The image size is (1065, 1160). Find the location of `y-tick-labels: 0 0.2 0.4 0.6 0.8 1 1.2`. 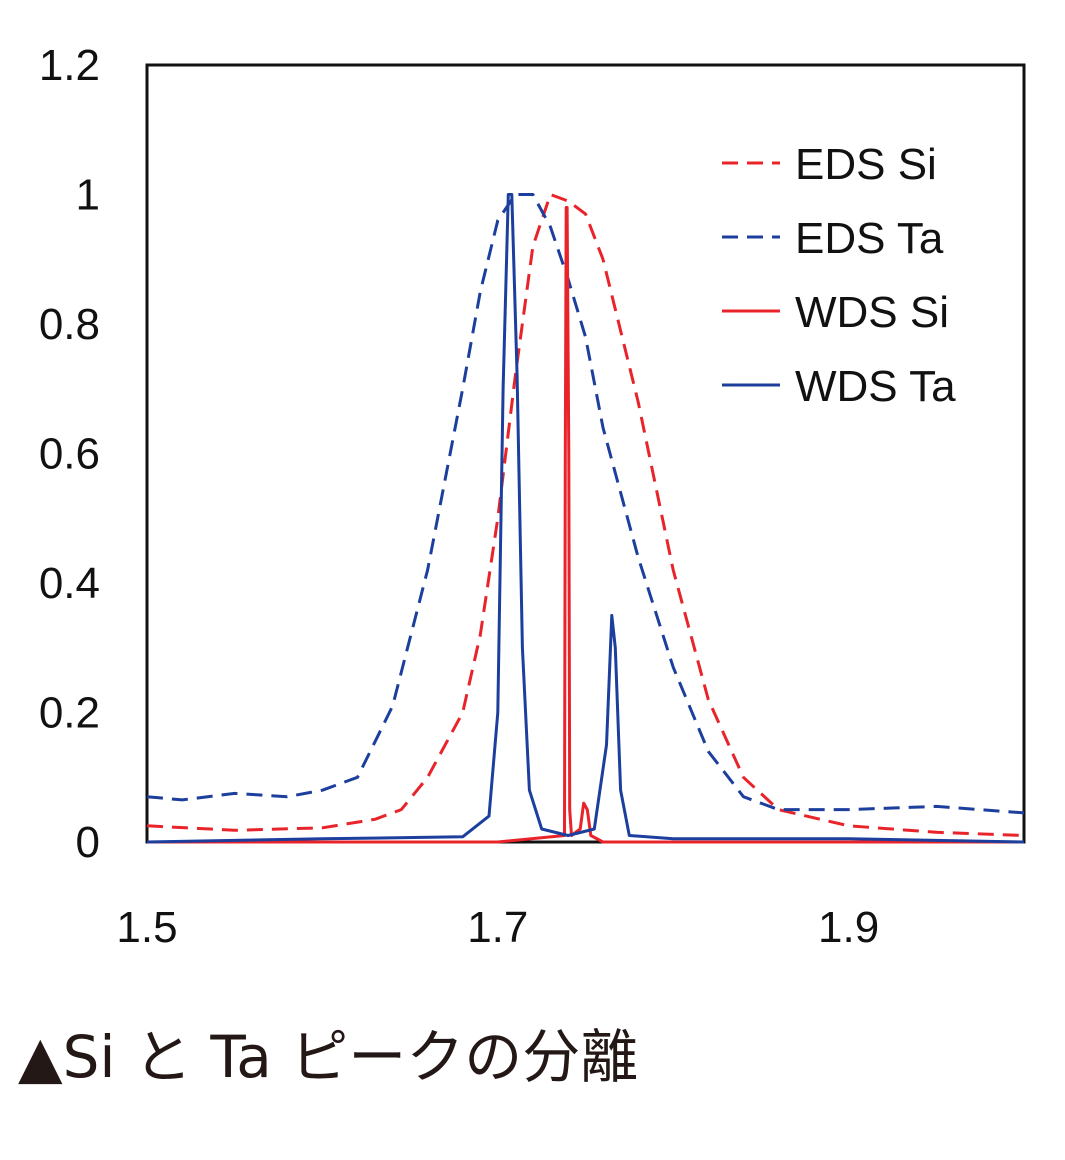

y-tick-labels: 0 0.2 0.4 0.6 0.8 1 1.2 is located at coordinates (69, 454).